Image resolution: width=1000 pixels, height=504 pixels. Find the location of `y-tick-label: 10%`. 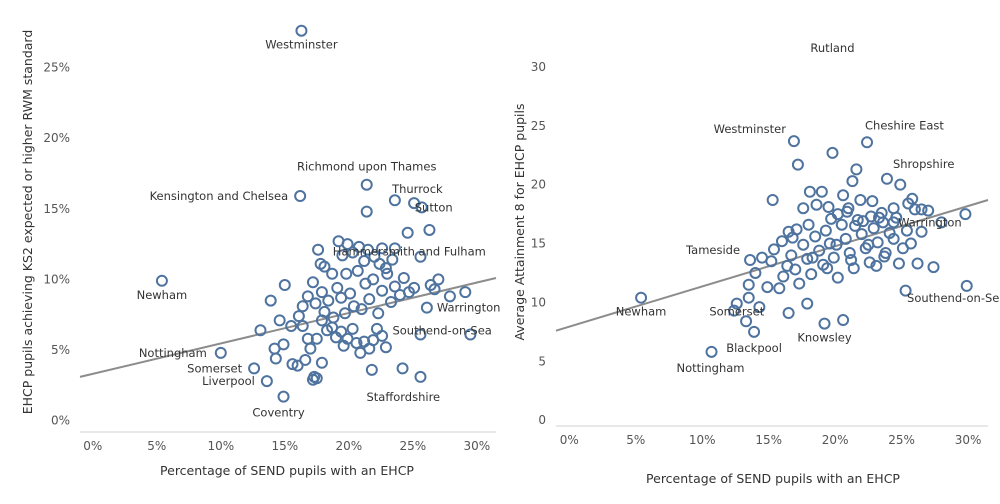

y-tick-label: 10% is located at coordinates (56, 279).